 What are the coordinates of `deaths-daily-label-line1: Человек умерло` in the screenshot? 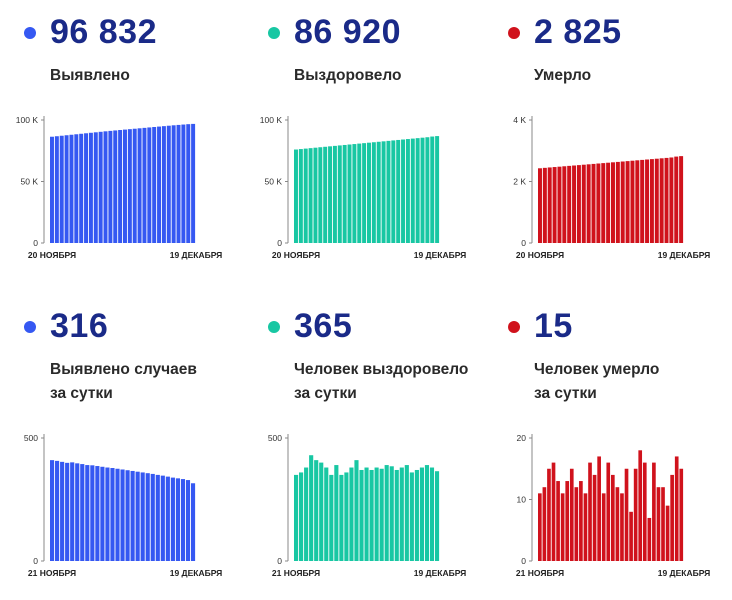 It's located at (597, 369).